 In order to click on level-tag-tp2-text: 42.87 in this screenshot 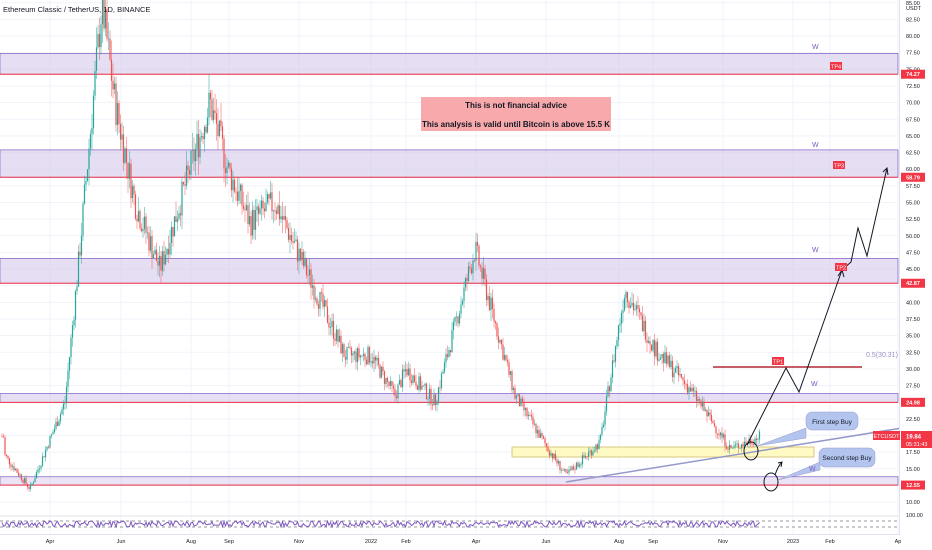, I will do `click(913, 284)`.